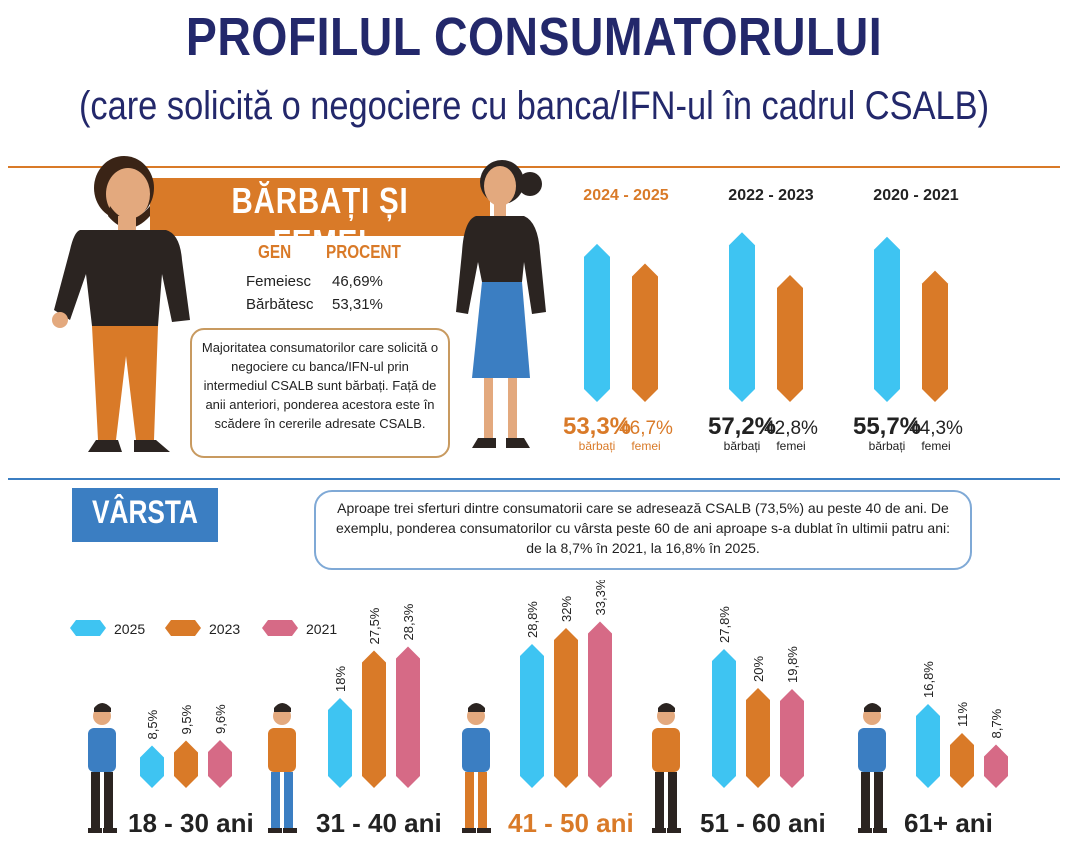 The image size is (1068, 856). I want to click on divider-top, so click(534, 167).